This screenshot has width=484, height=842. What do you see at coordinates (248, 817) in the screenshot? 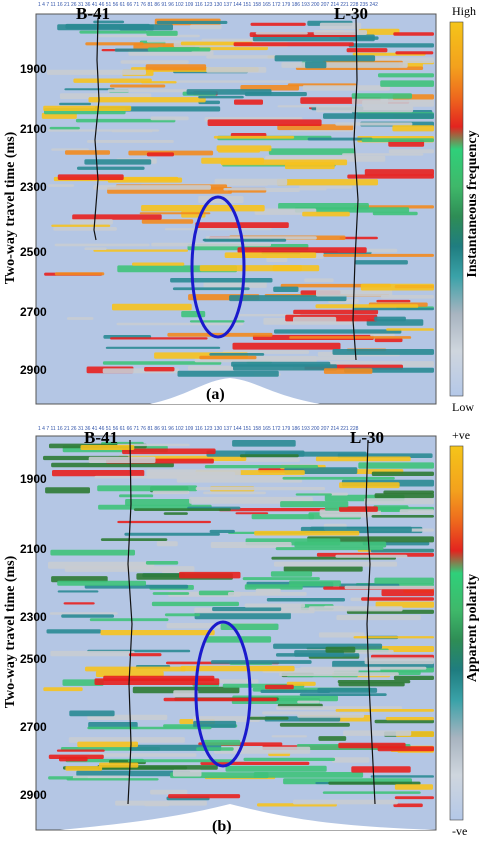
I see `basement-high-b` at bounding box center [248, 817].